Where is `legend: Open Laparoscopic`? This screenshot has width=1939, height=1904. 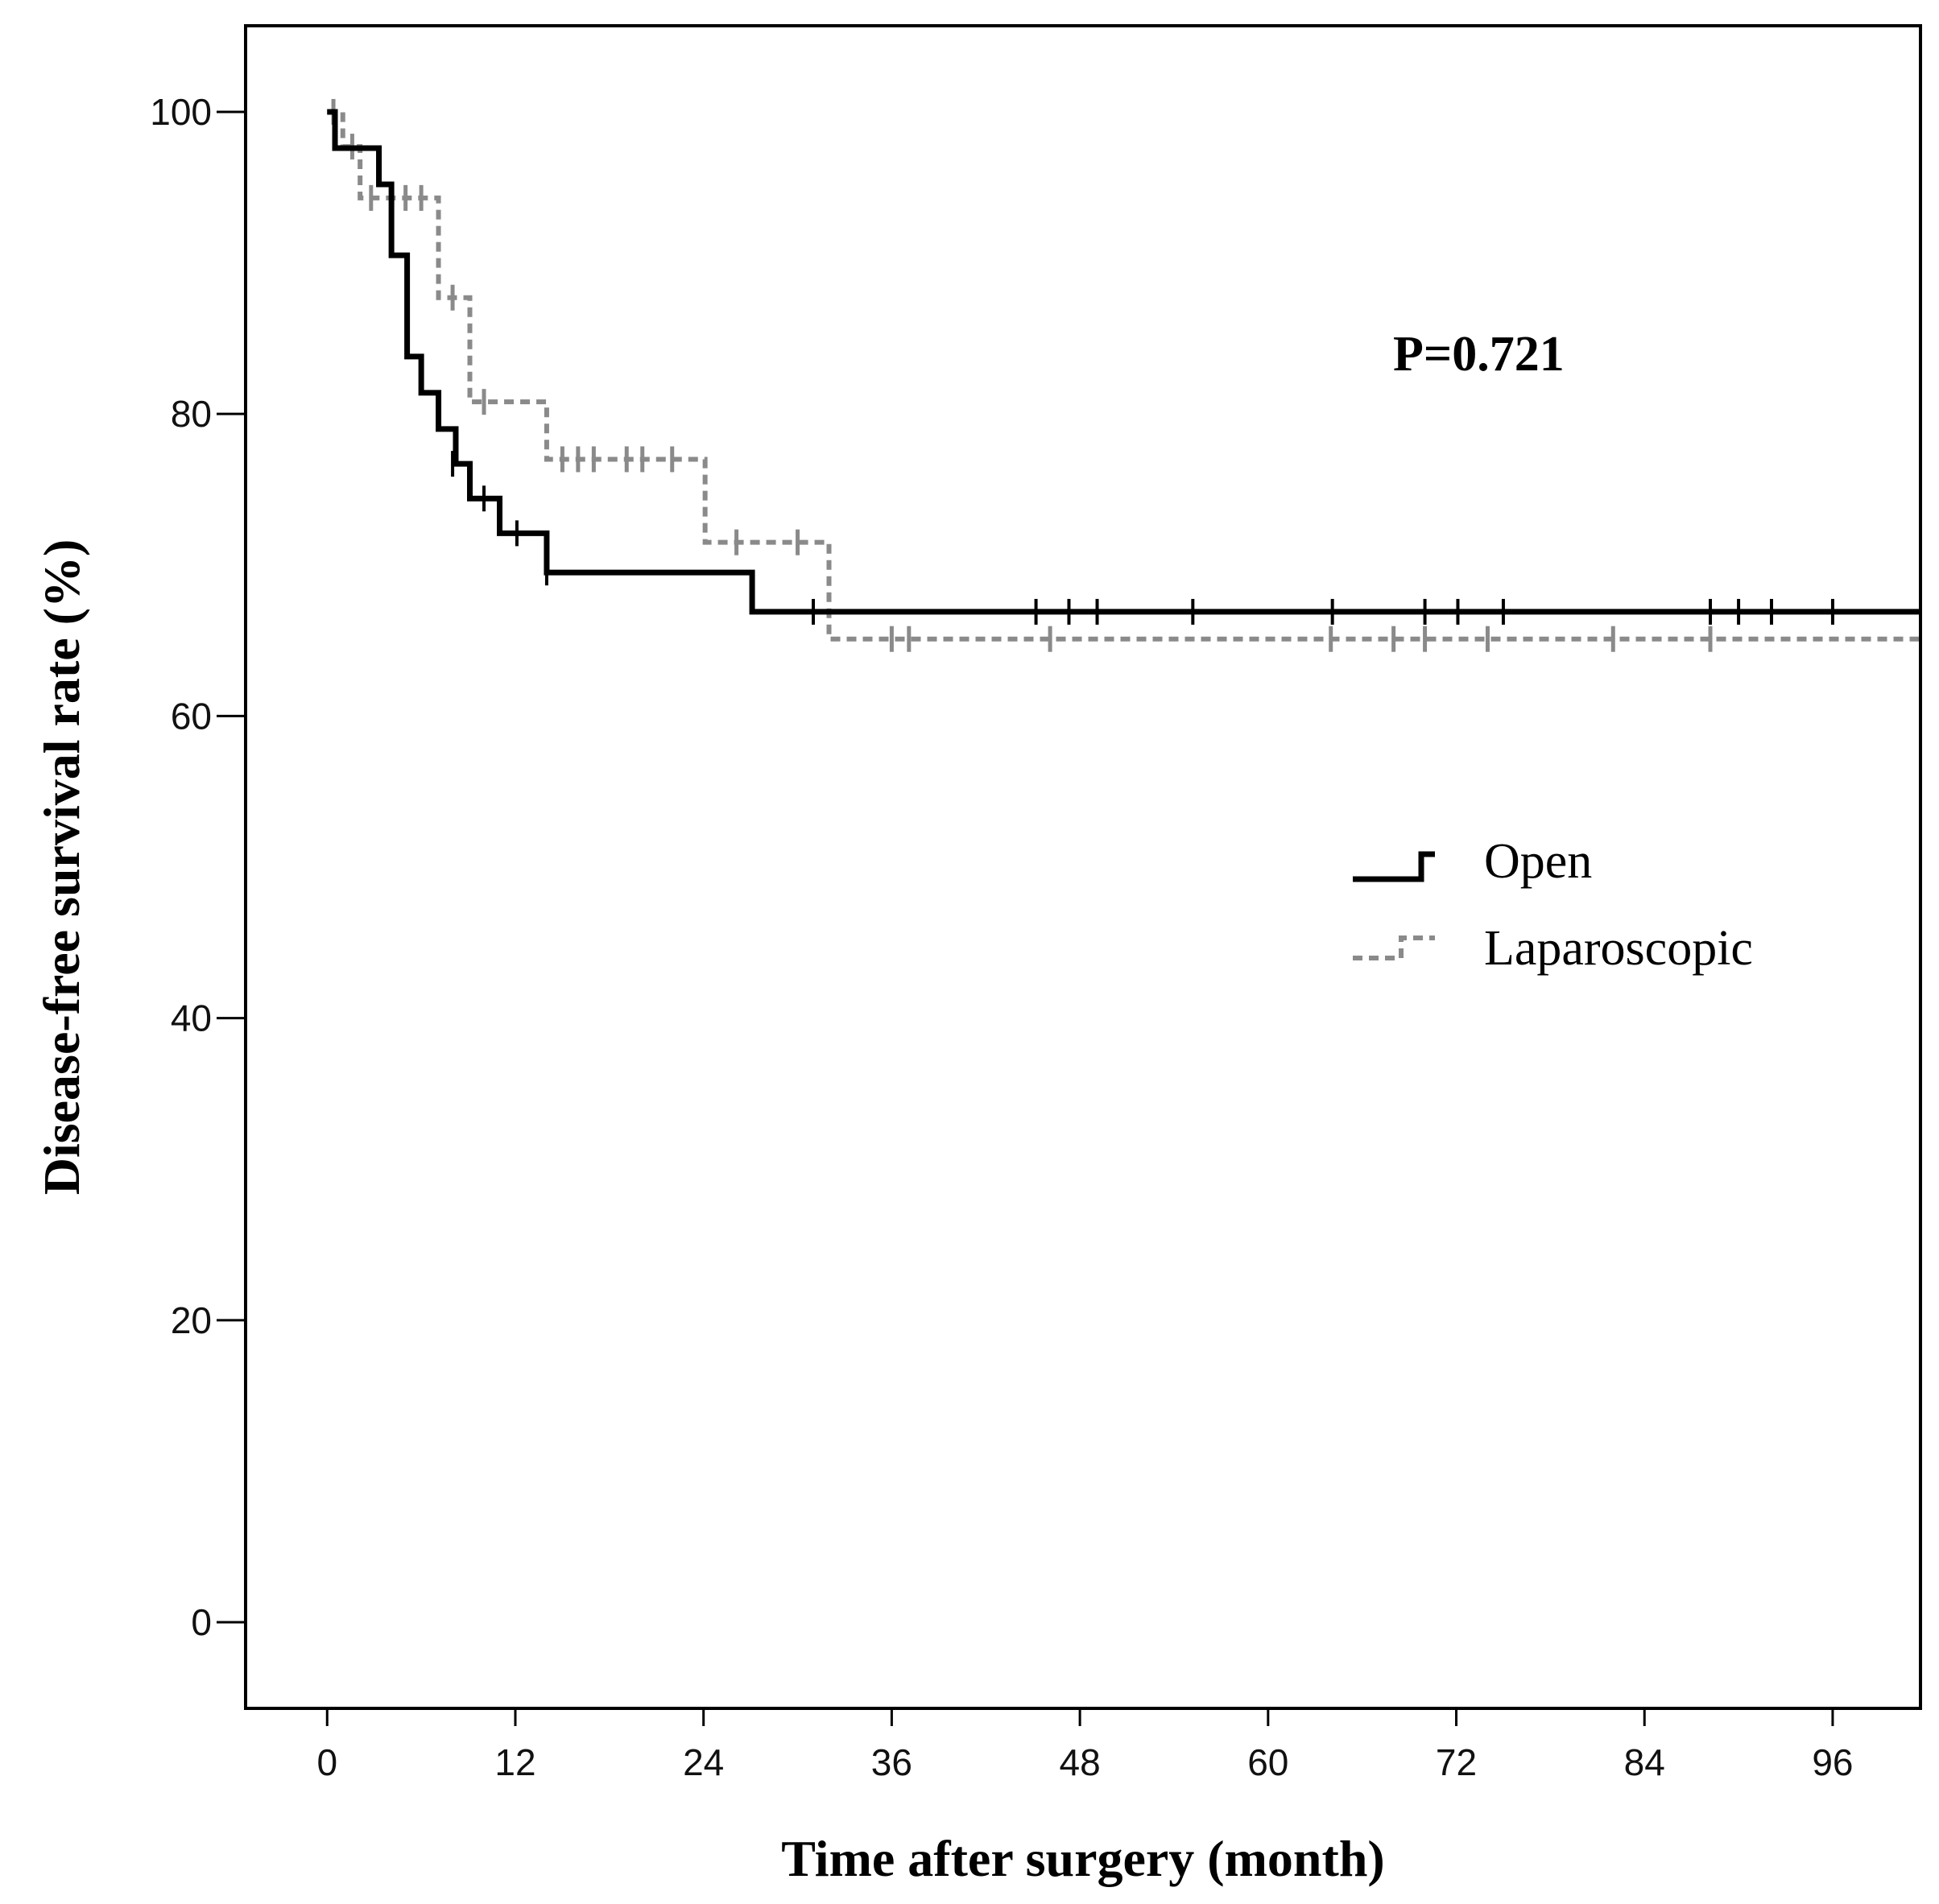
legend: Open Laparoscopic is located at coordinates (1553, 905).